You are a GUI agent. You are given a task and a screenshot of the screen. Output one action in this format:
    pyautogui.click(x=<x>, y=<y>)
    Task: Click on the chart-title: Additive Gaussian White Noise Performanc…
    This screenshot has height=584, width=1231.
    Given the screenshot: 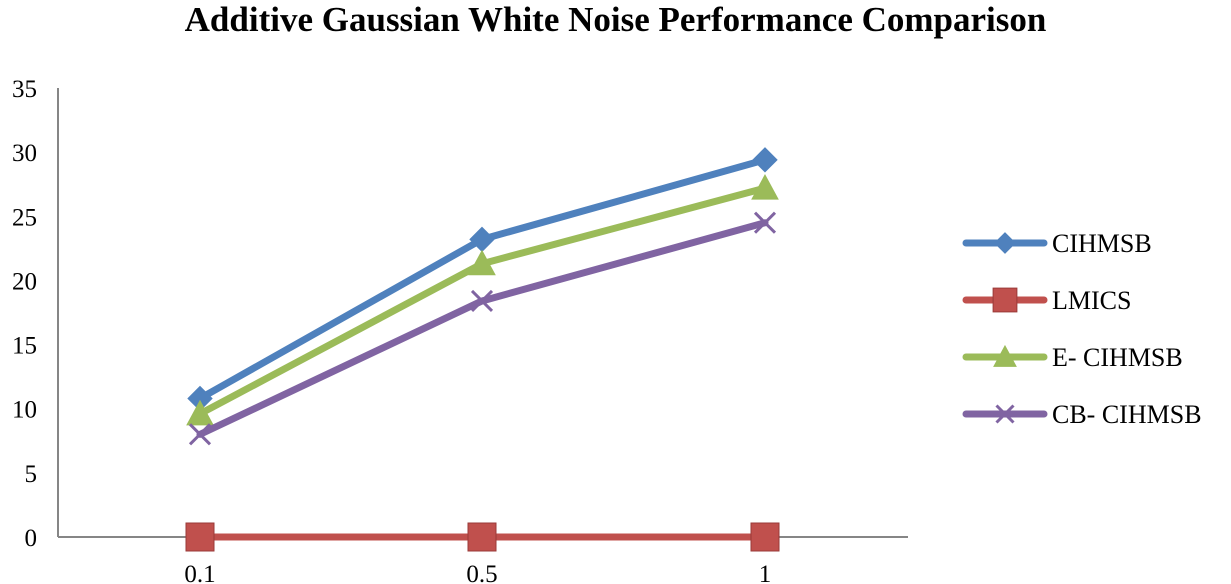 What is the action you would take?
    pyautogui.click(x=615, y=19)
    